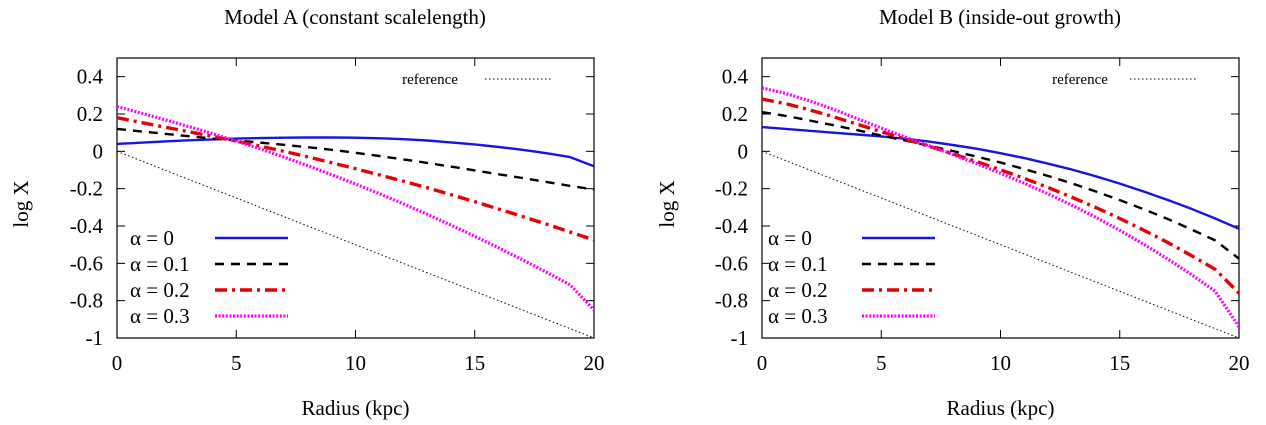 The width and height of the screenshot is (1266, 425). I want to click on panel-title: Model B (inside-out growth), so click(1000, 17).